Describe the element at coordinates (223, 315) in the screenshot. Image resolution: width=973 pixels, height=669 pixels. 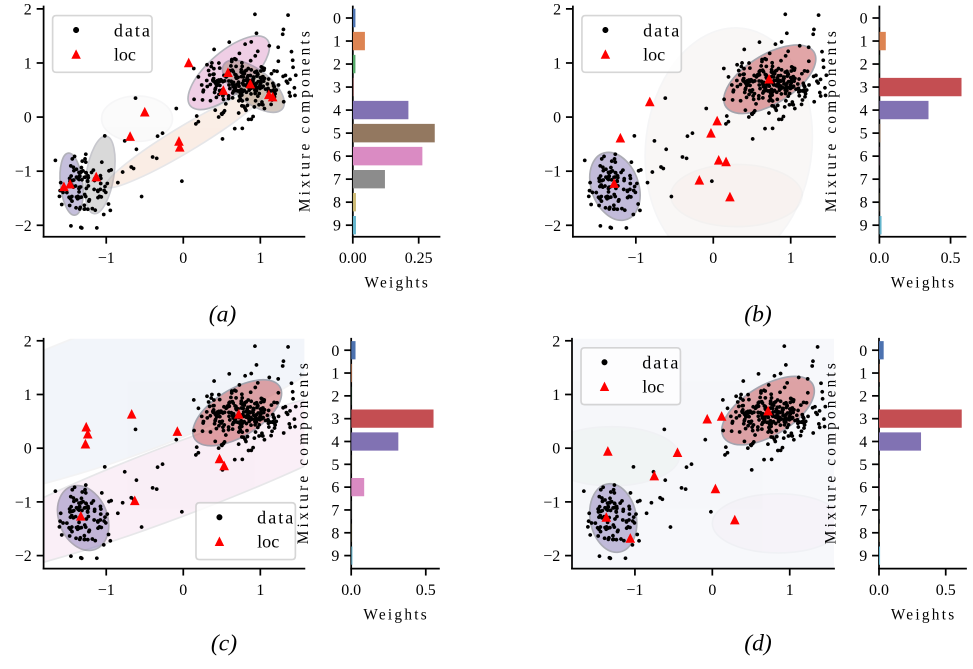
I see `svg-text: (a)` at that location.